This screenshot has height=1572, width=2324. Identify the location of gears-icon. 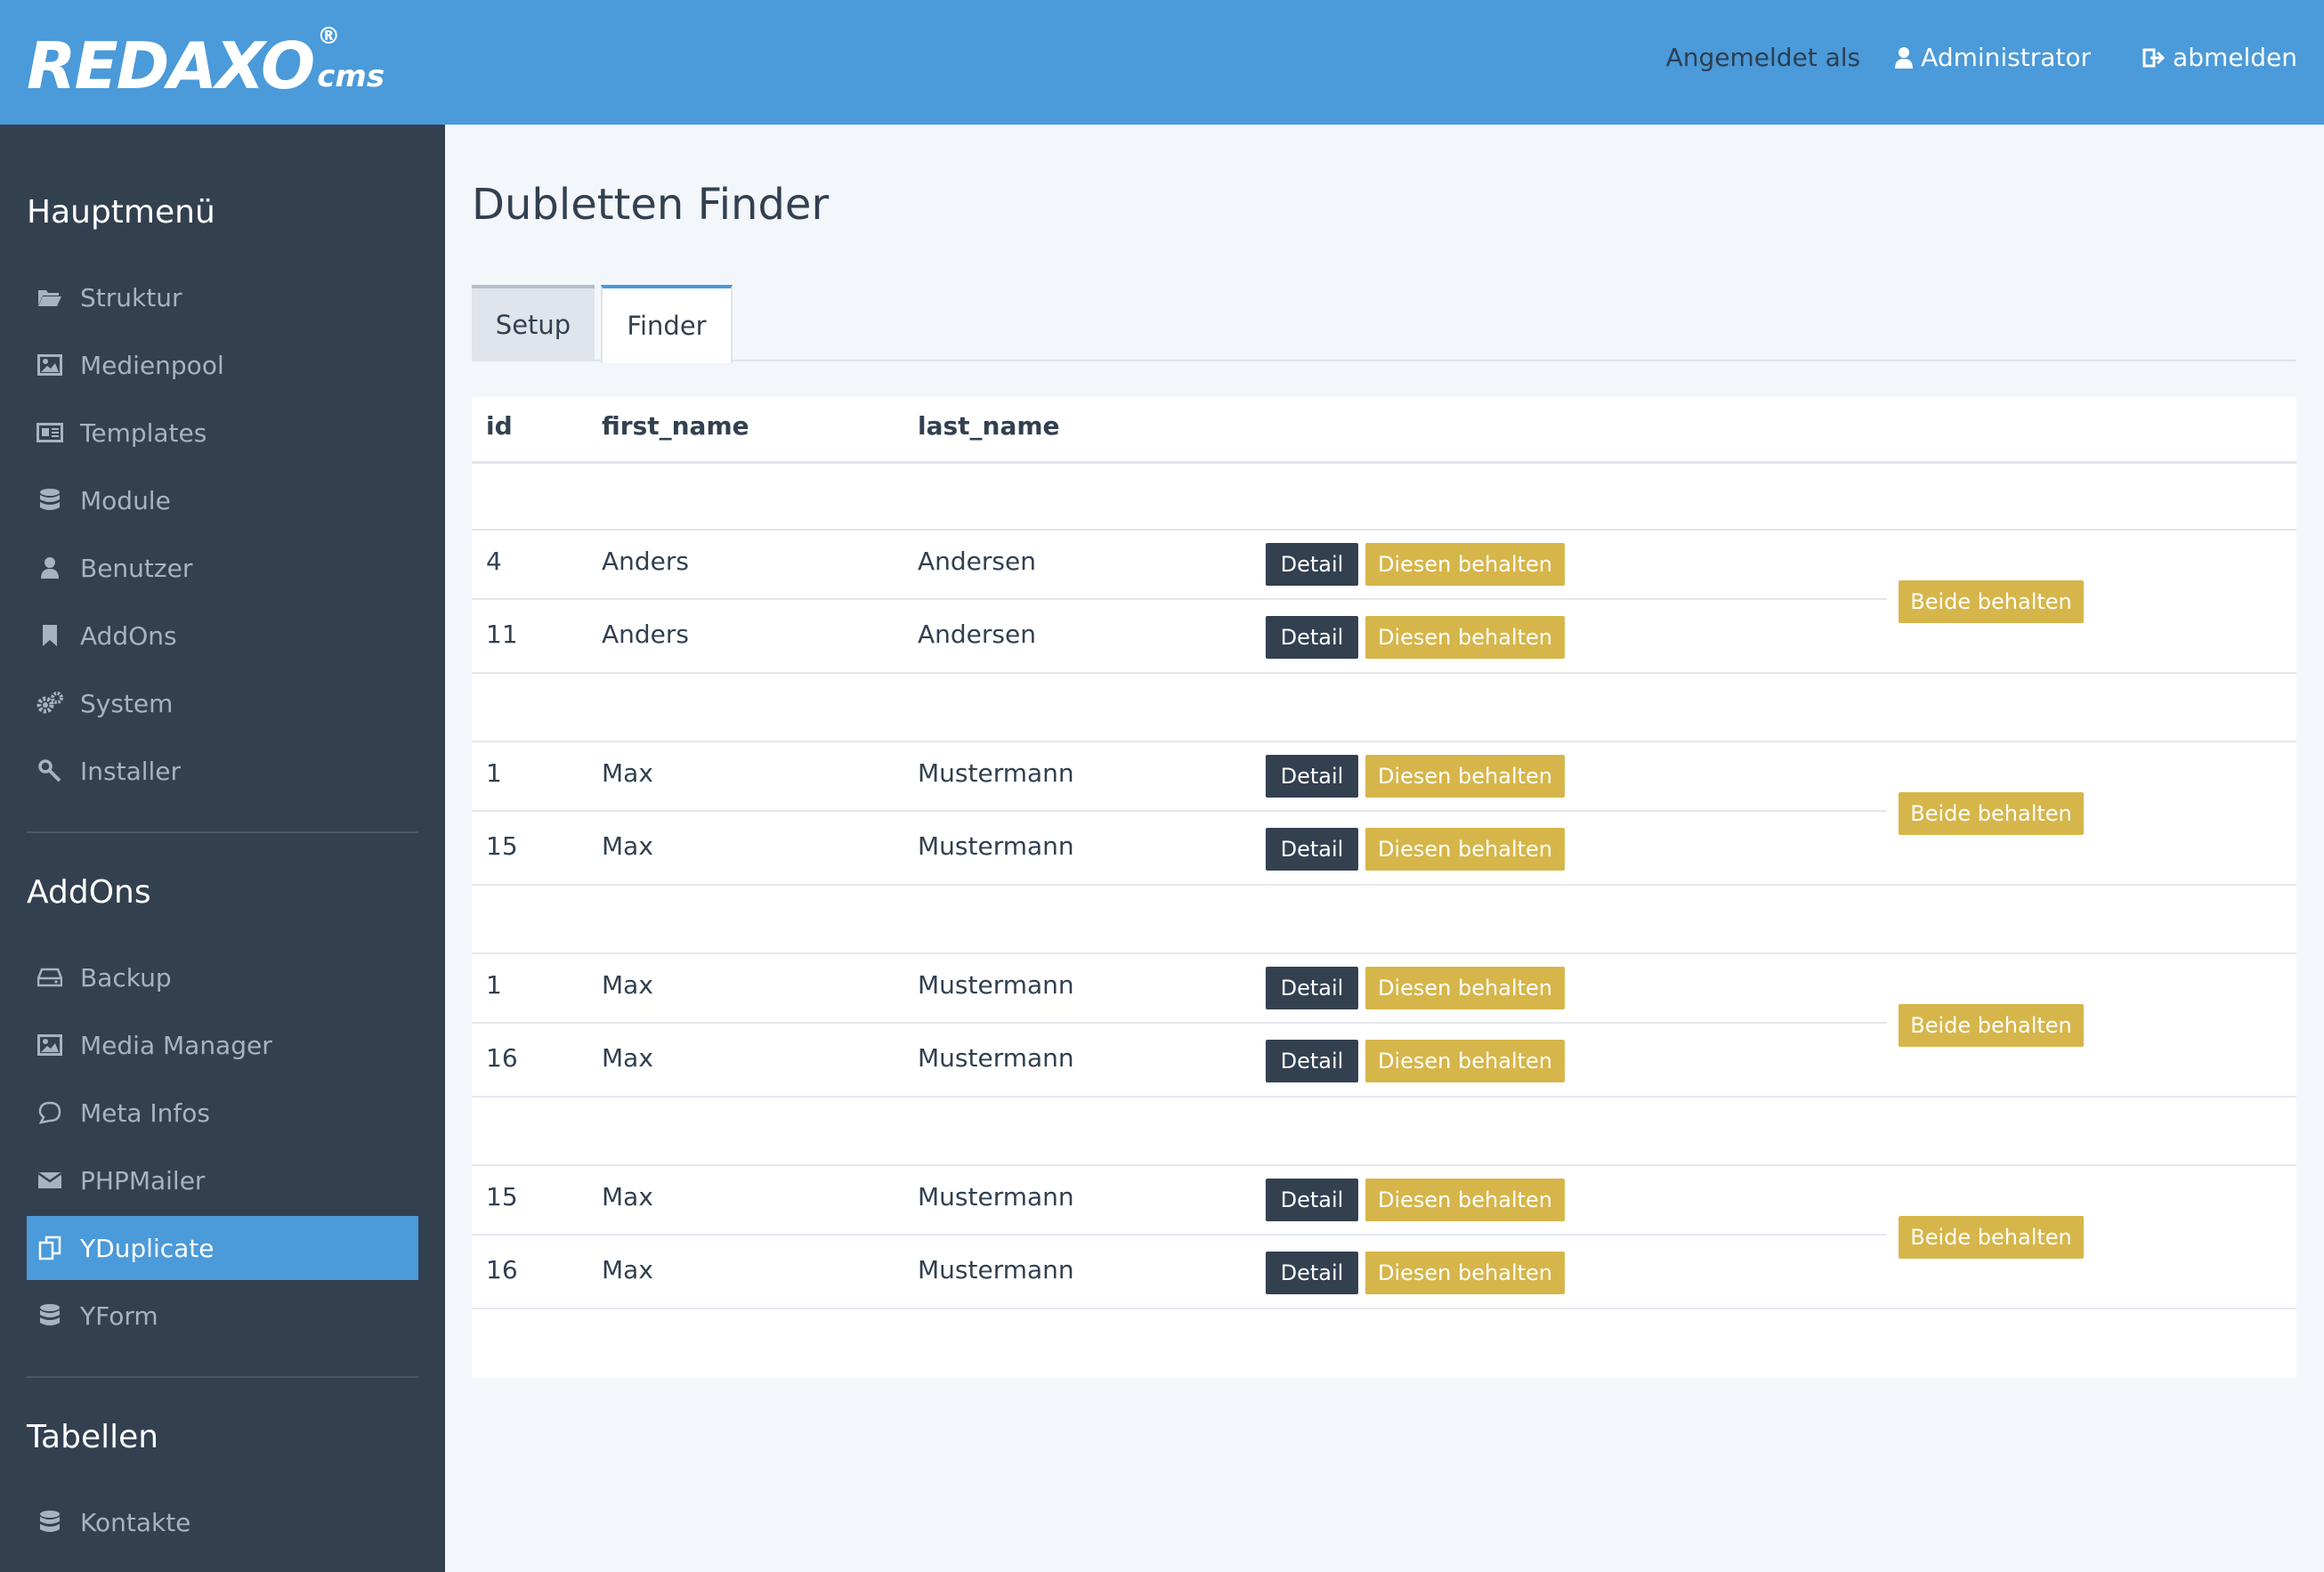
(50, 703).